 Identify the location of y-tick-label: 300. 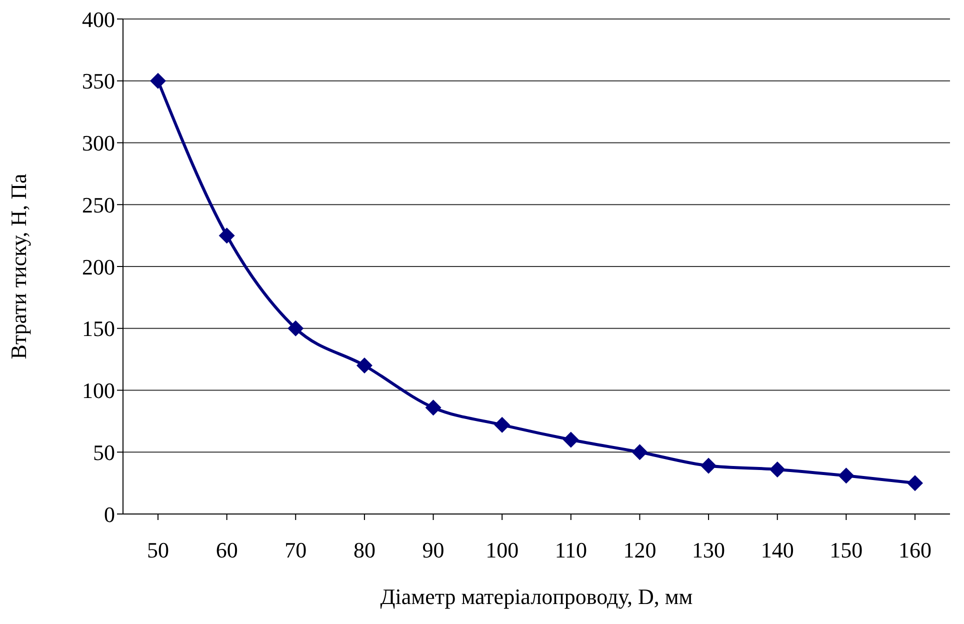
(98, 143).